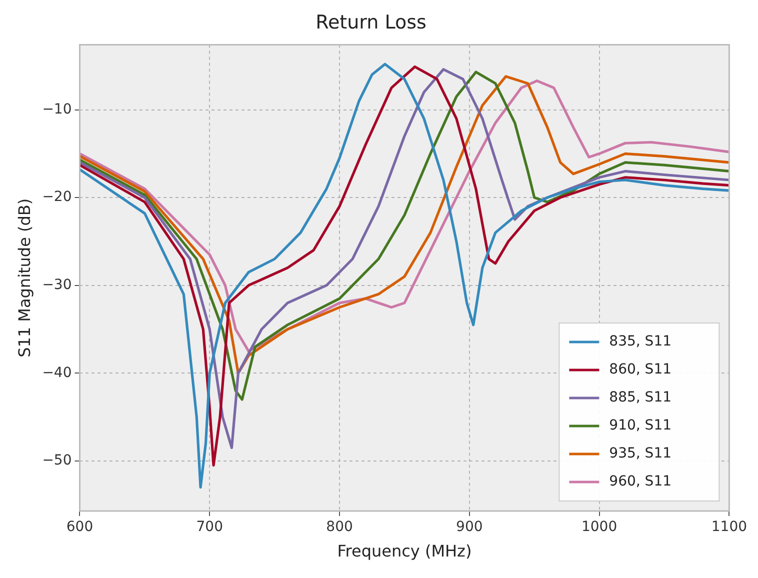 The height and width of the screenshot is (578, 758). What do you see at coordinates (469, 527) in the screenshot?
I see `x-tick-label: 900` at bounding box center [469, 527].